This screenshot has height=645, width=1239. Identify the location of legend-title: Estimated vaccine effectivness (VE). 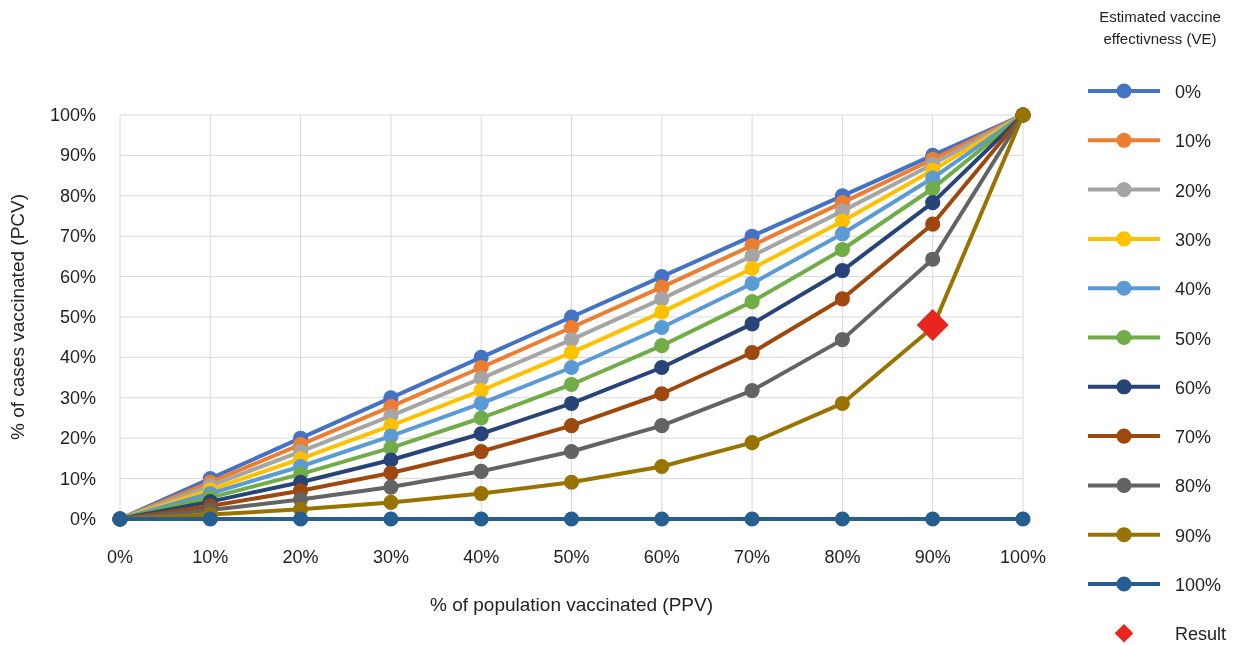
(1160, 27).